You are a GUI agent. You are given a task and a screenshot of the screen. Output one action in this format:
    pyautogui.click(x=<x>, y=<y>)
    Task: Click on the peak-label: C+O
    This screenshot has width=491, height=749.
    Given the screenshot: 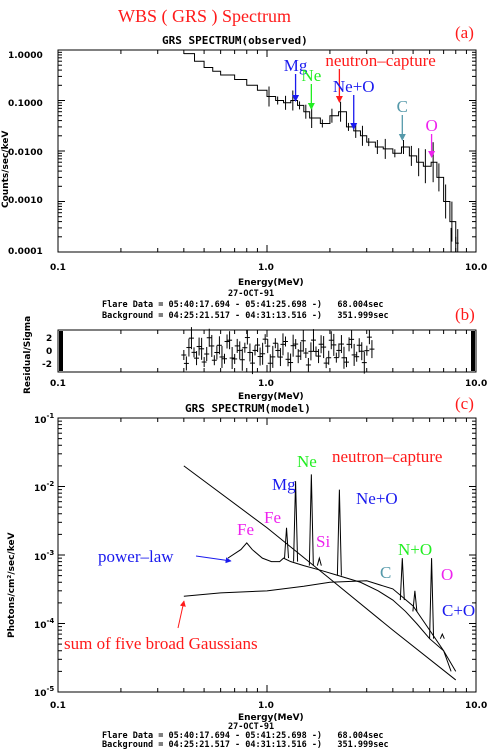 What is the action you would take?
    pyautogui.click(x=458, y=610)
    